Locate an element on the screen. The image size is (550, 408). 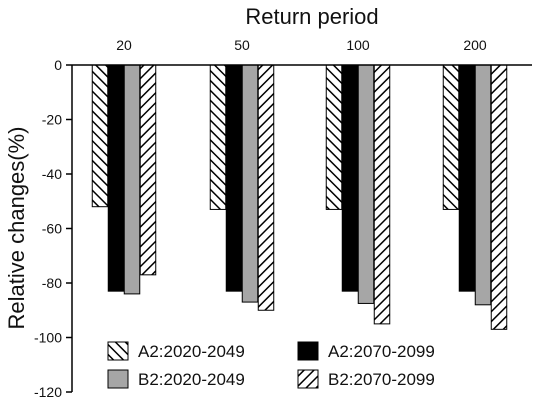
y-tick-label: 0 is located at coordinates (58, 65).